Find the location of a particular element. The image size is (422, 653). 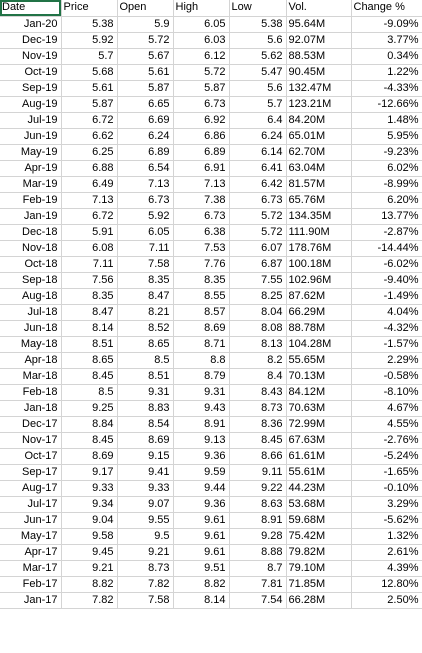

cell-price: 9.21 is located at coordinates (89, 568).